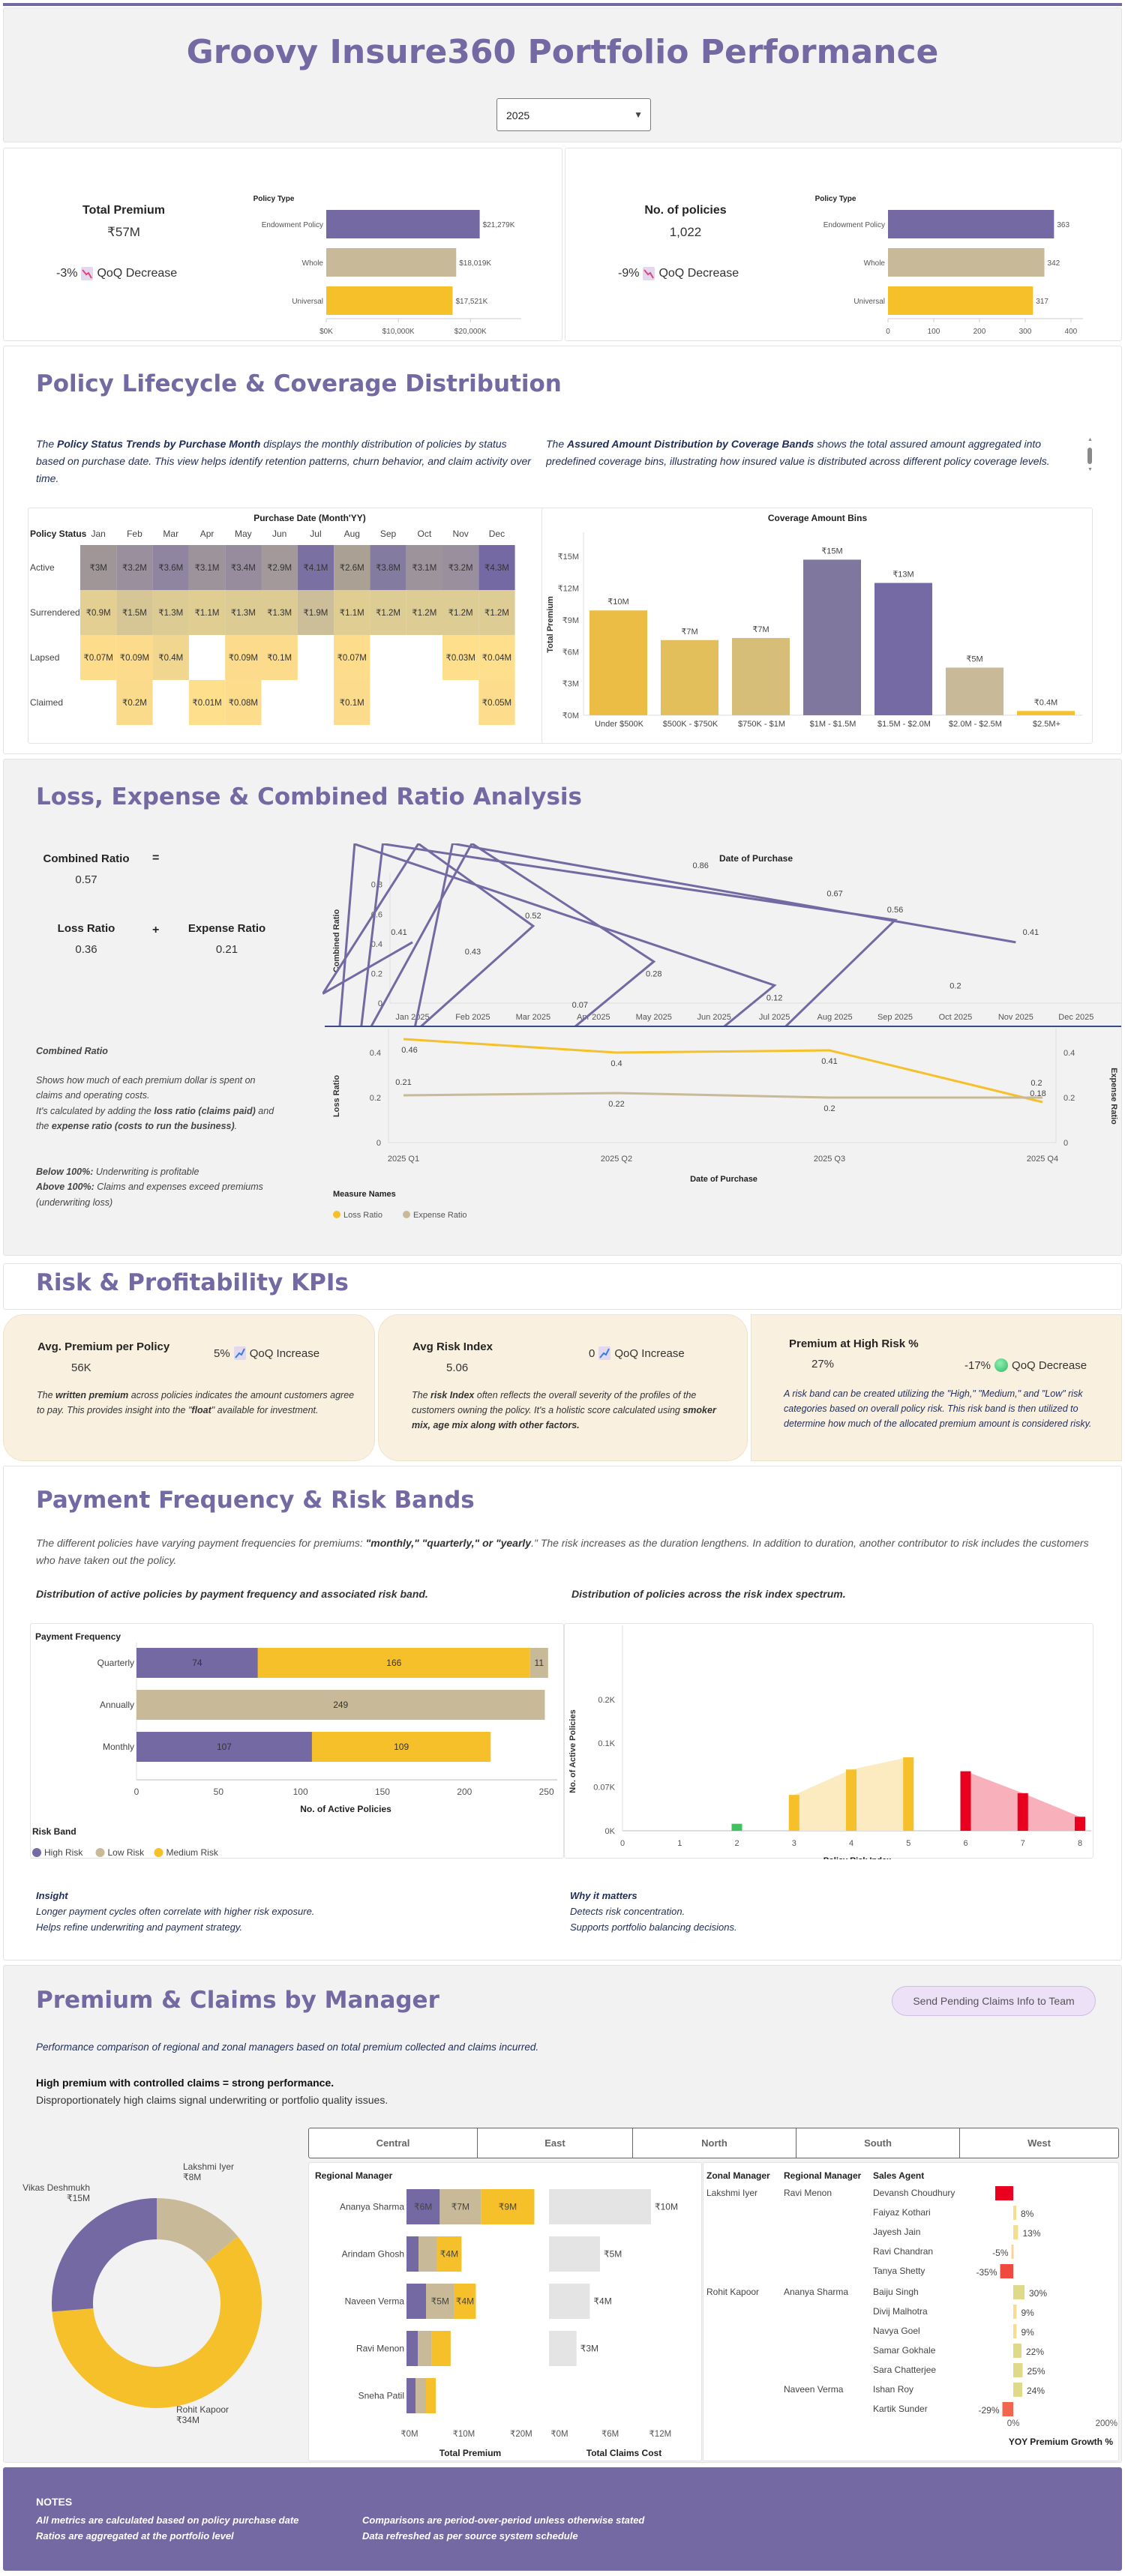 The image size is (1125, 2576). What do you see at coordinates (123, 210) in the screenshot?
I see `total-premium-label: Total Premium` at bounding box center [123, 210].